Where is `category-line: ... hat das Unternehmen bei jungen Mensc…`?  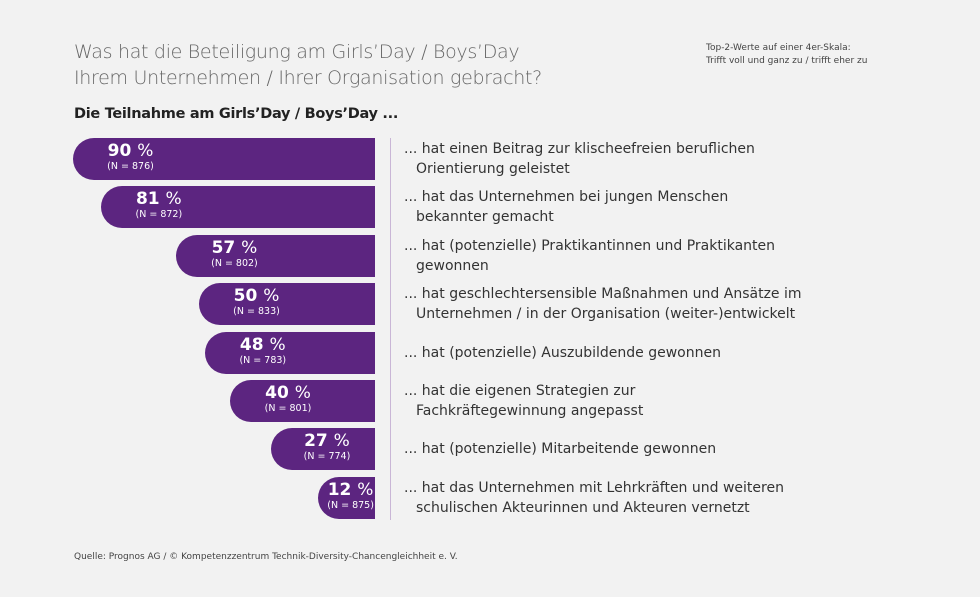
category-line: ... hat das Unternehmen bei jungen Mensc… is located at coordinates (566, 197).